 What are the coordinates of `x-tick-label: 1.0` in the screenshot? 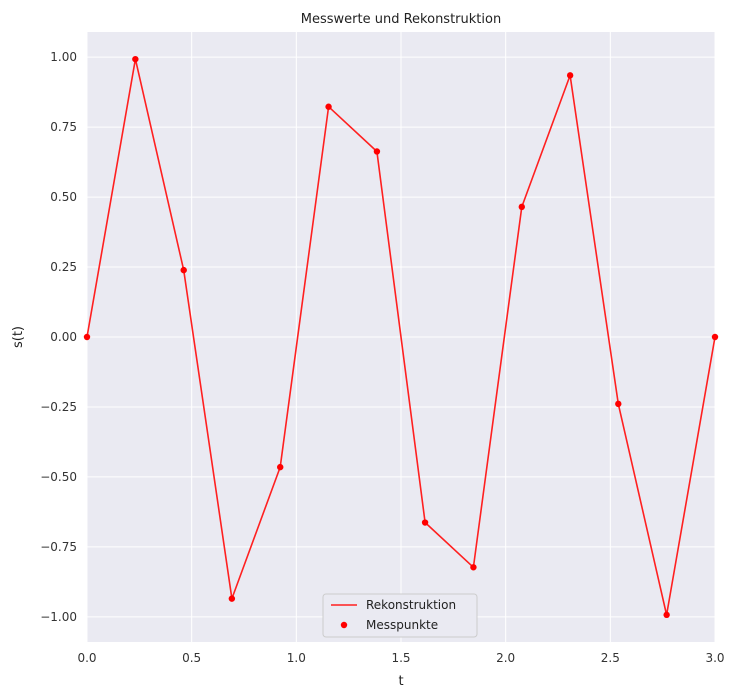 It's located at (296, 658).